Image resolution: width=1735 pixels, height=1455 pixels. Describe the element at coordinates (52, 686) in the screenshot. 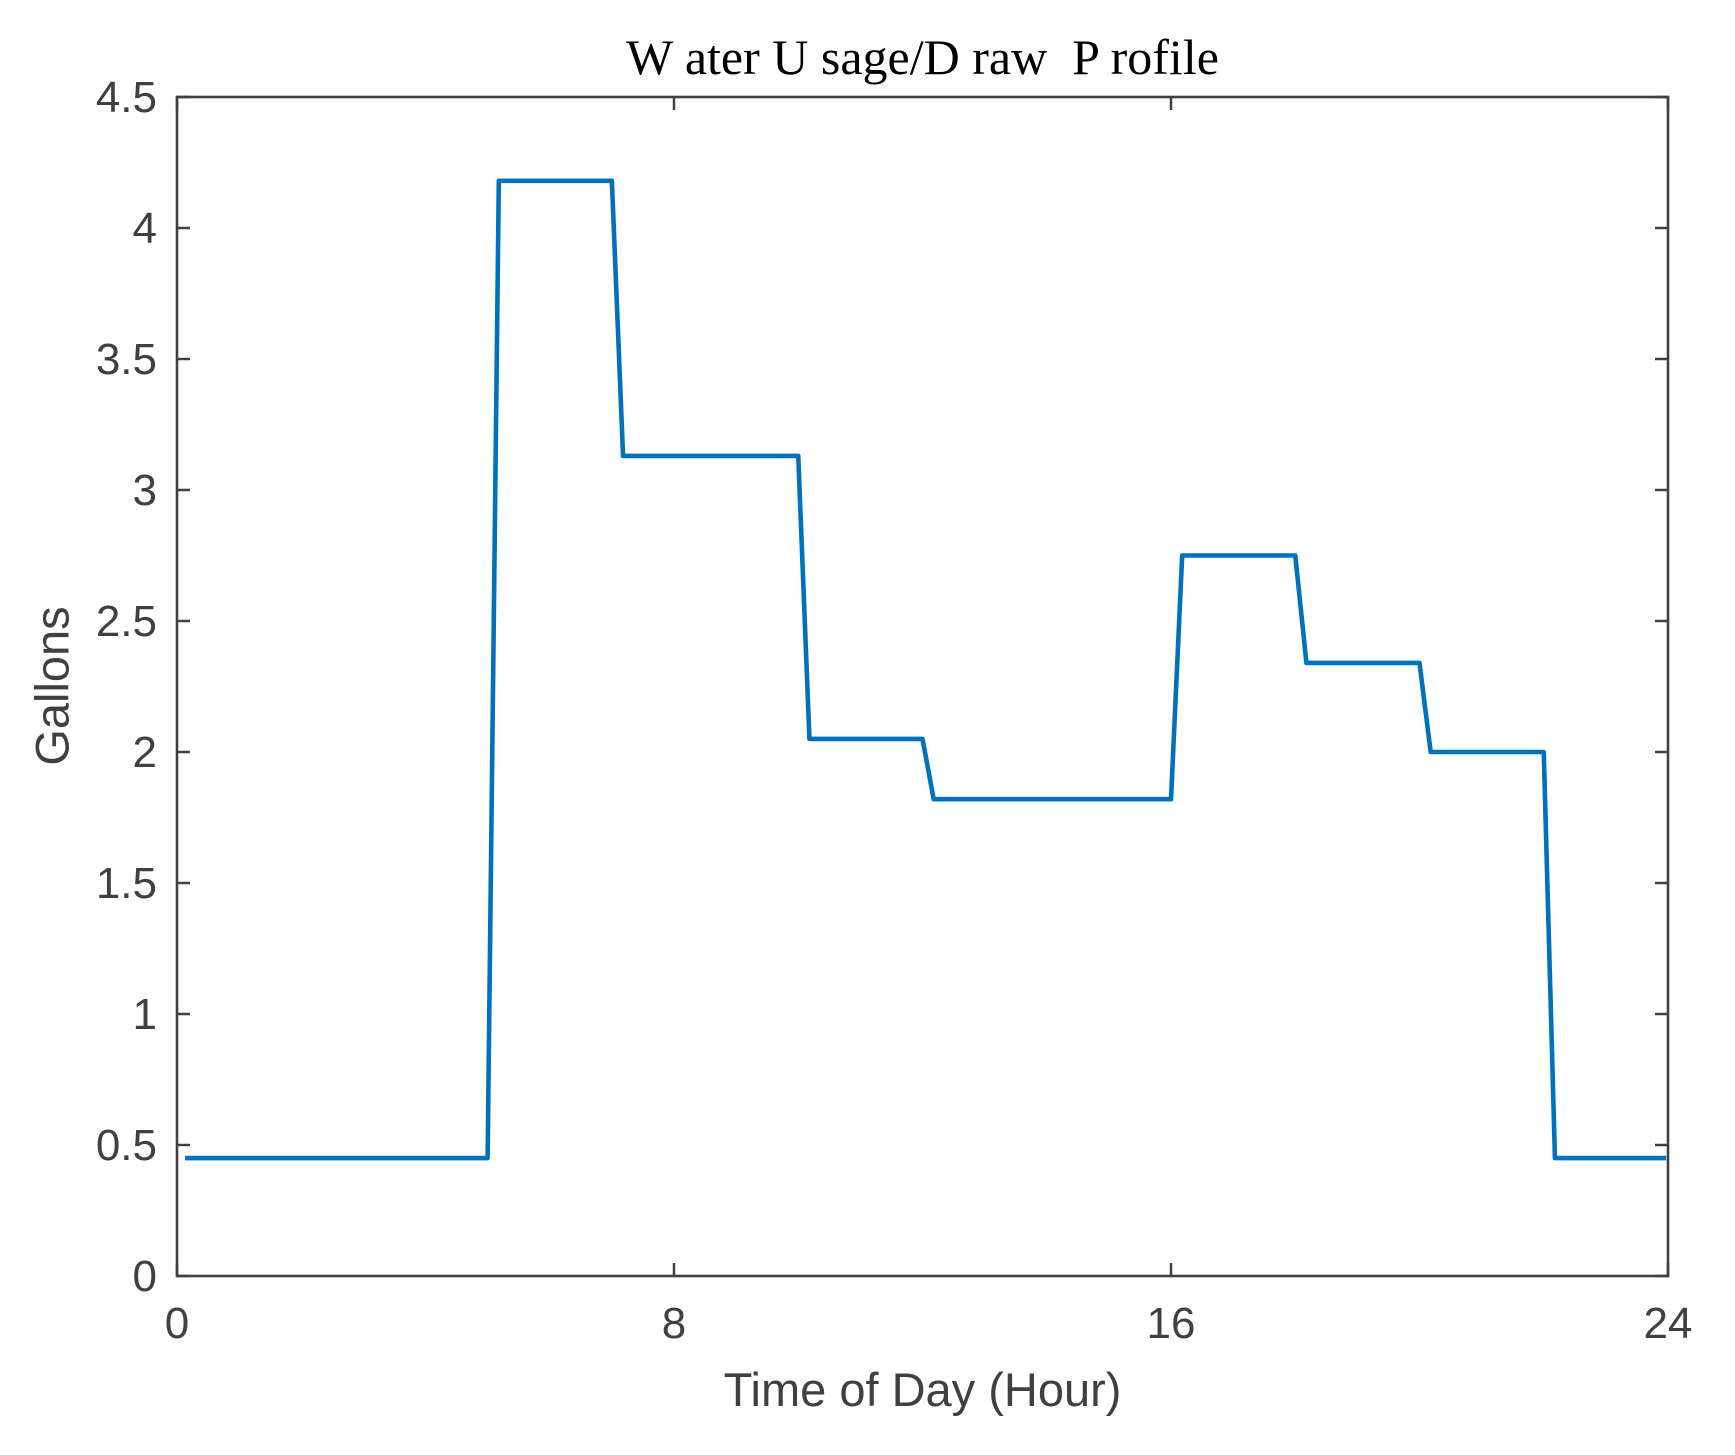

I see `y-axis-label: Gallons` at that location.